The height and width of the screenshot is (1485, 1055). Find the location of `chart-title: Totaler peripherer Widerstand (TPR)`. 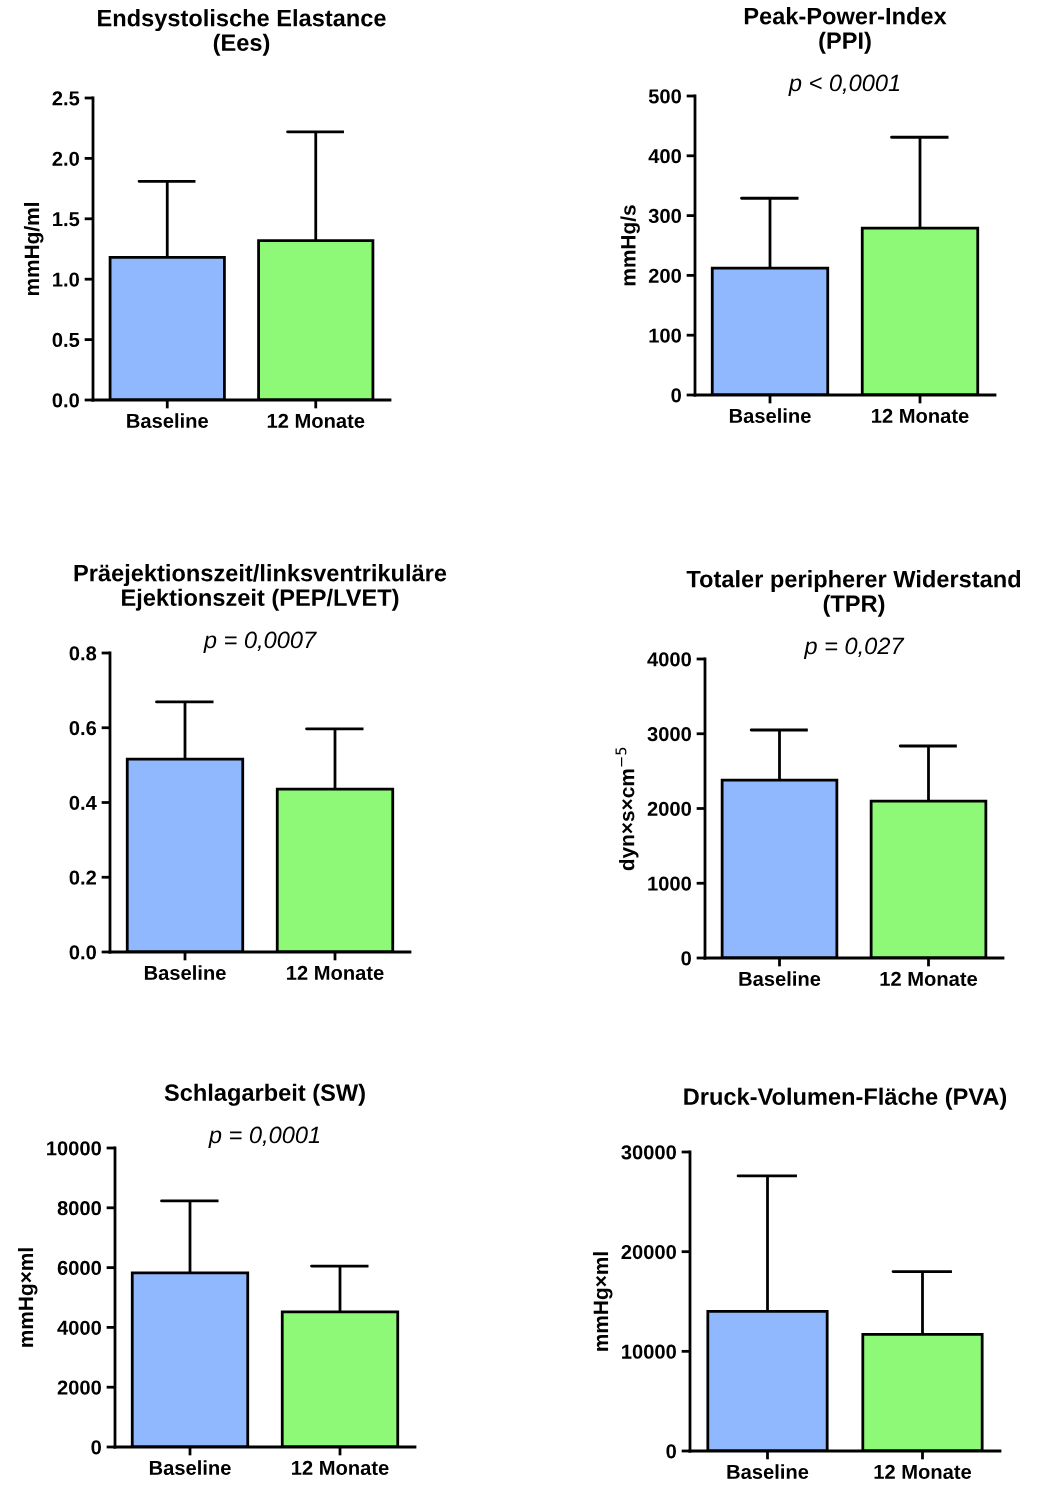

chart-title: Totaler peripherer Widerstand (TPR) is located at coordinates (853, 593).